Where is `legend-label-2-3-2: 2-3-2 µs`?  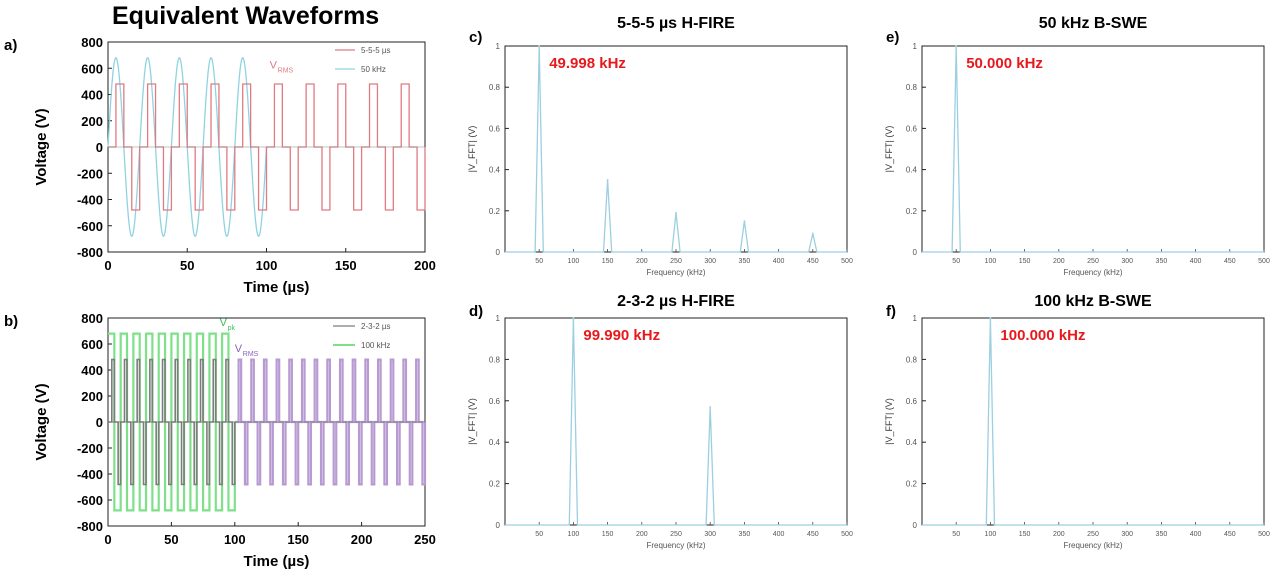 legend-label-2-3-2: 2-3-2 µs is located at coordinates (376, 326).